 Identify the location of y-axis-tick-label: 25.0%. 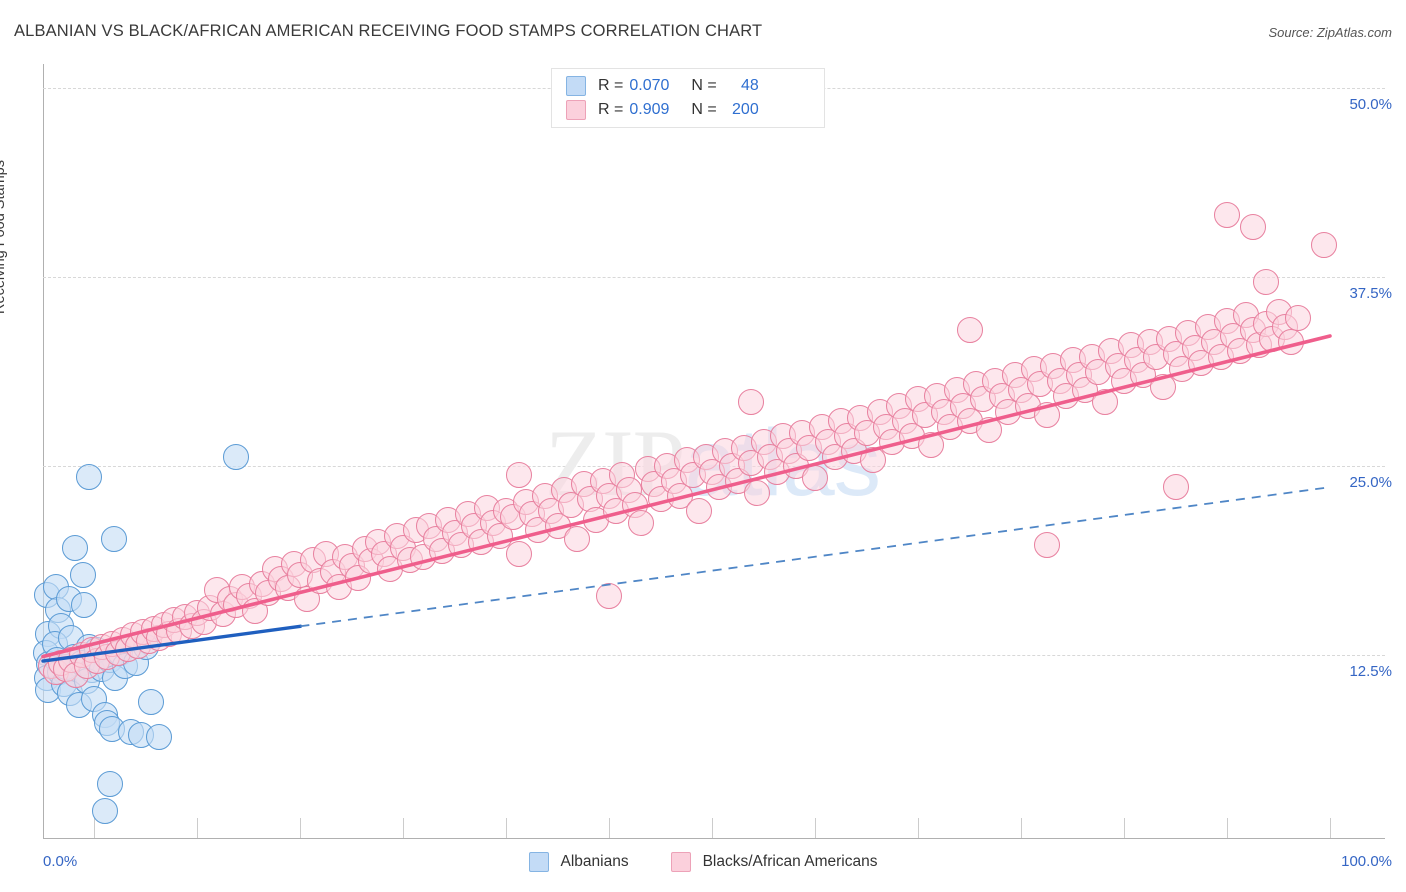
(1370, 482).